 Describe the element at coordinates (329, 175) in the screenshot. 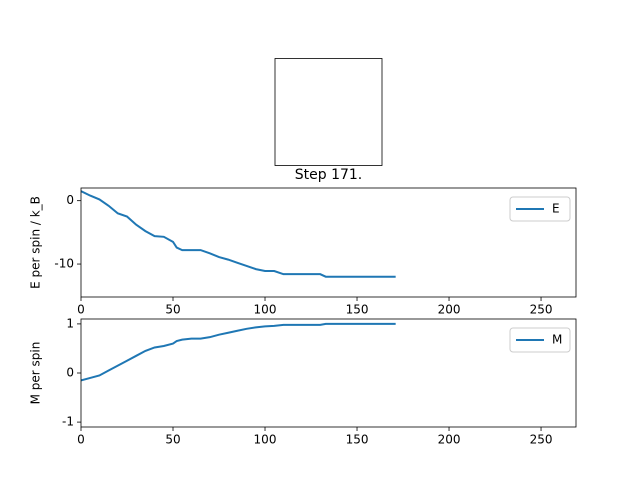

I see `chart-title: Step 171.` at that location.